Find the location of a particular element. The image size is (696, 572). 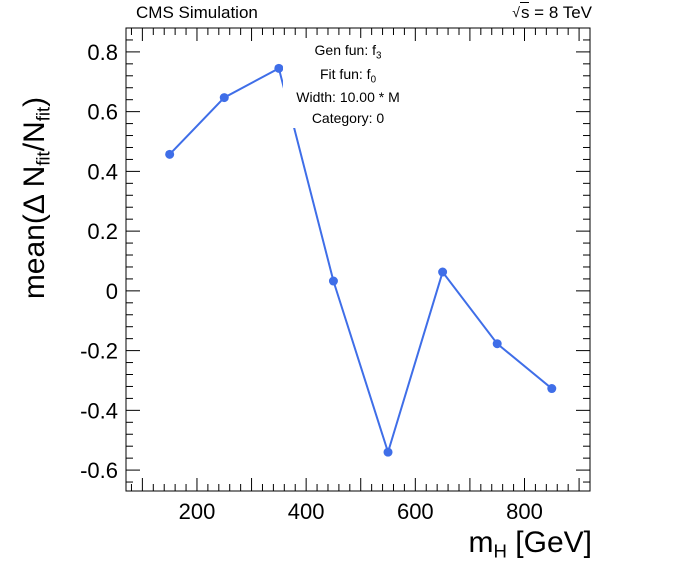

y-label-sub1: fit is located at coordinates (43, 158).